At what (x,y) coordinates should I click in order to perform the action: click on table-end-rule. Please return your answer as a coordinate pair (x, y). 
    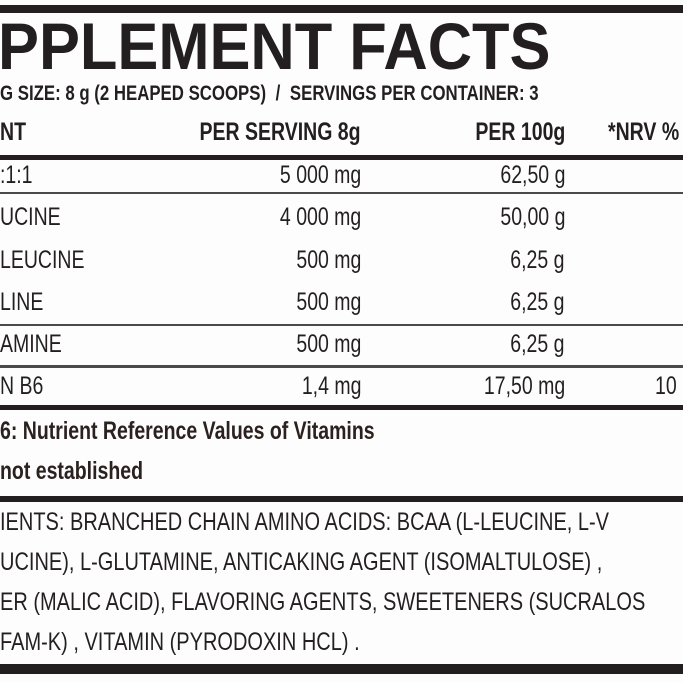
    Looking at the image, I should click on (341, 407).